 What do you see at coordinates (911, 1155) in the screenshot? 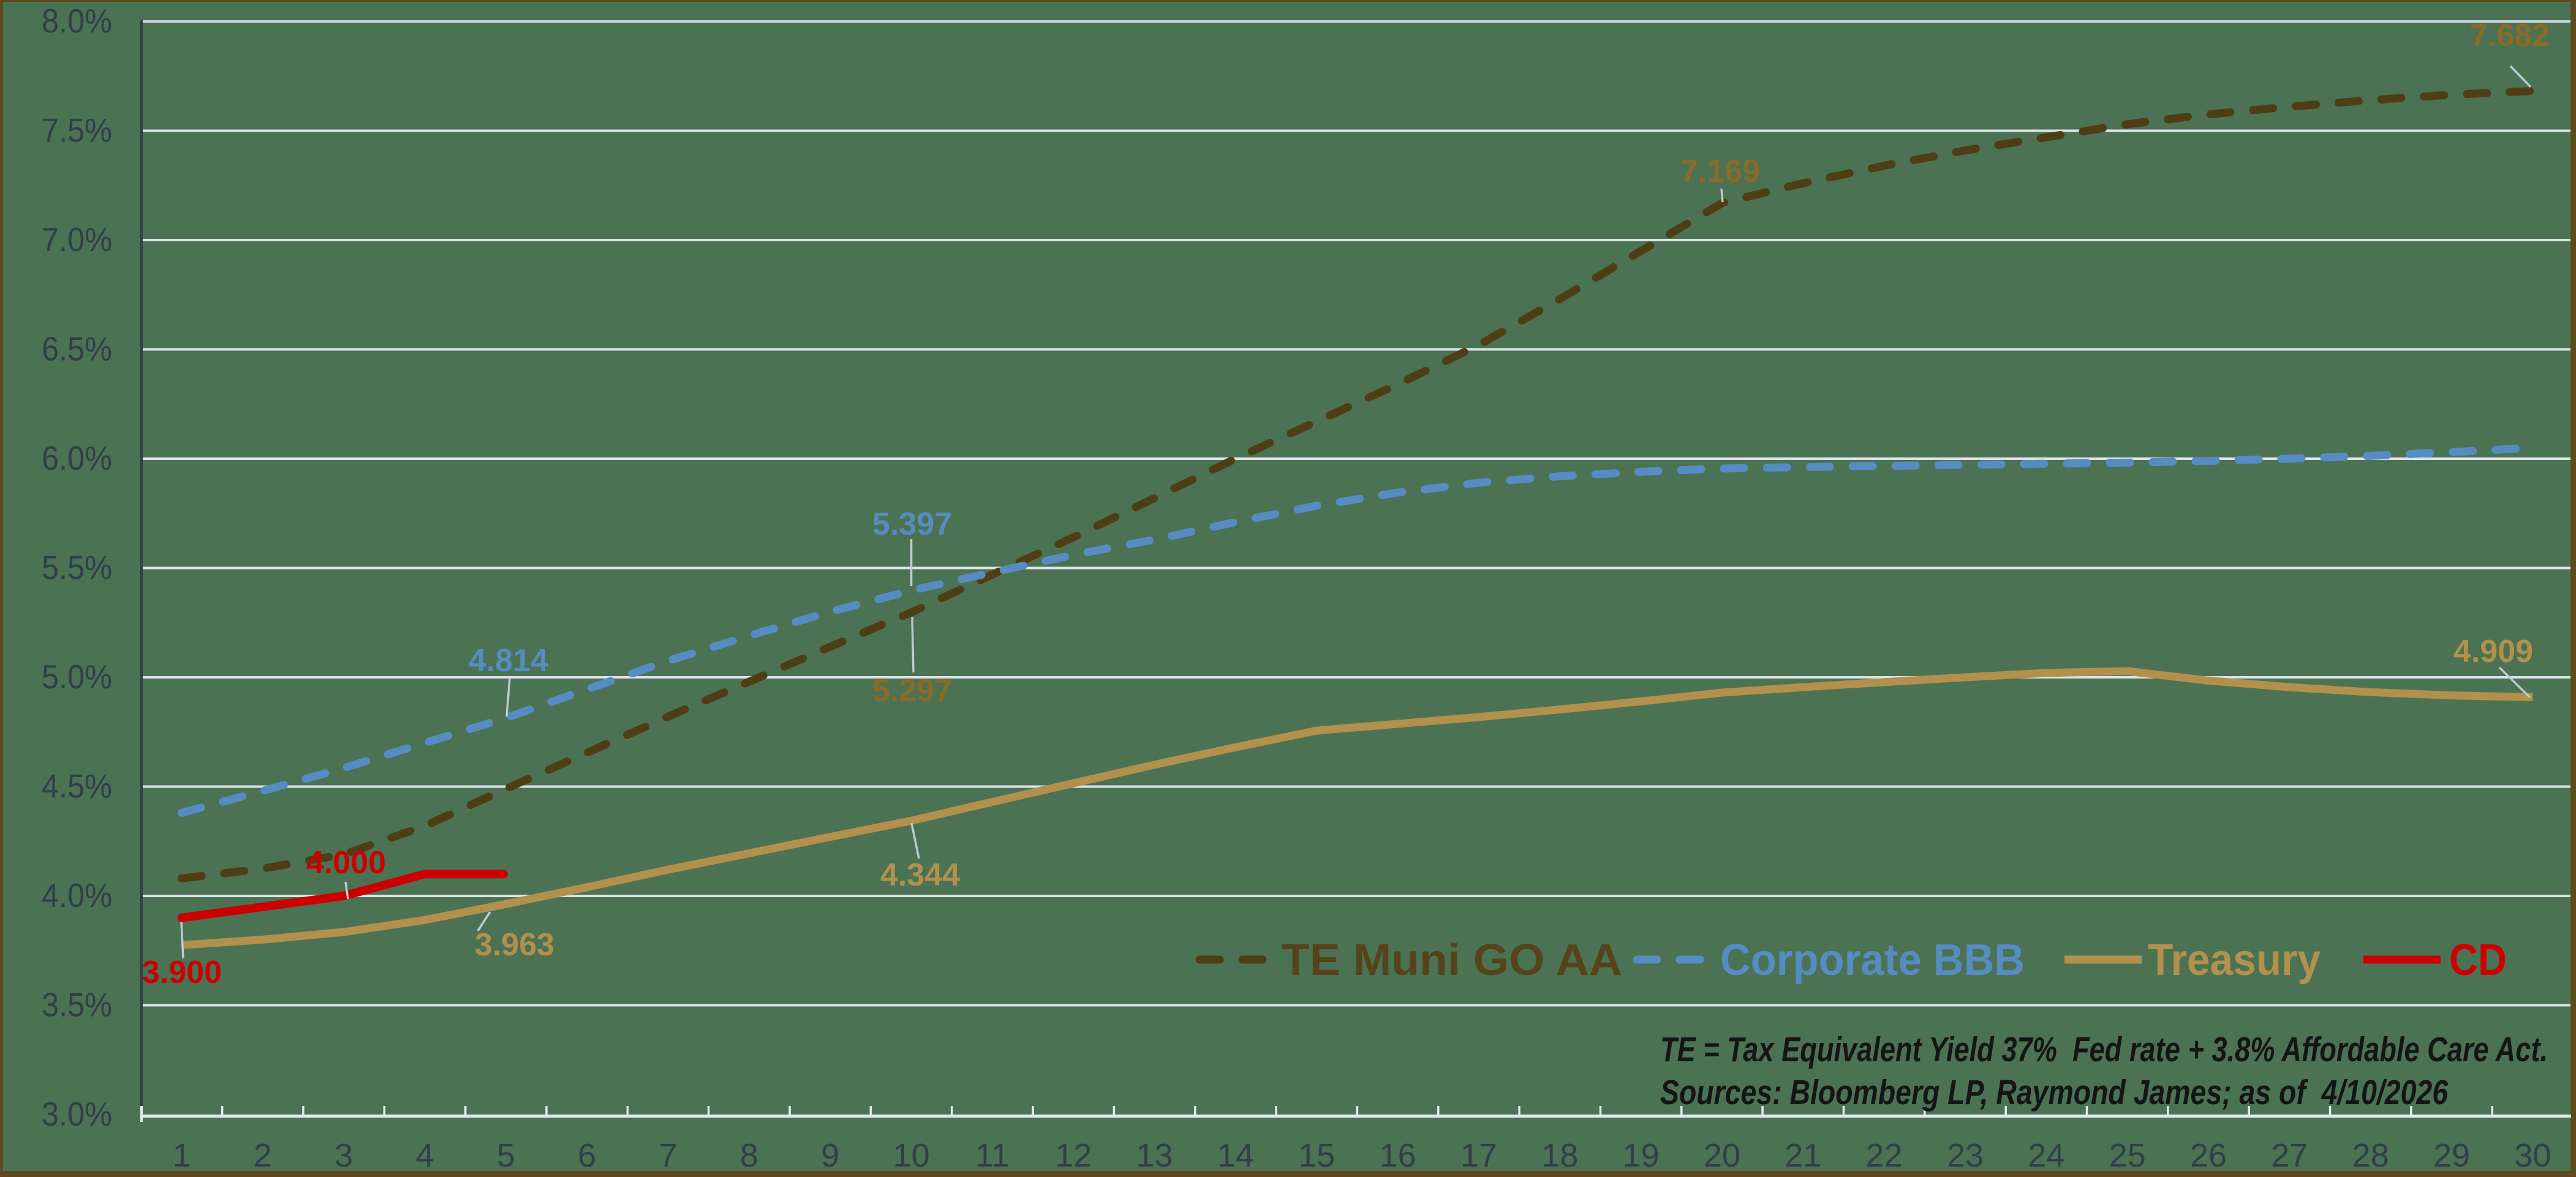
I see `svg-text: 10` at bounding box center [911, 1155].